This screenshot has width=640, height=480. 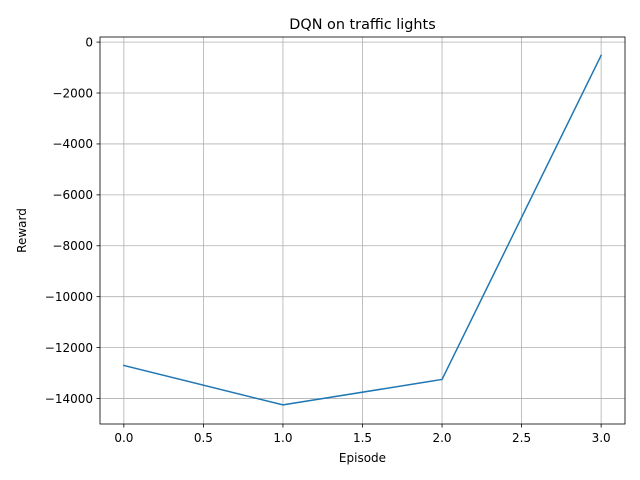 What do you see at coordinates (69, 399) in the screenshot?
I see `y-tick-label: −14000` at bounding box center [69, 399].